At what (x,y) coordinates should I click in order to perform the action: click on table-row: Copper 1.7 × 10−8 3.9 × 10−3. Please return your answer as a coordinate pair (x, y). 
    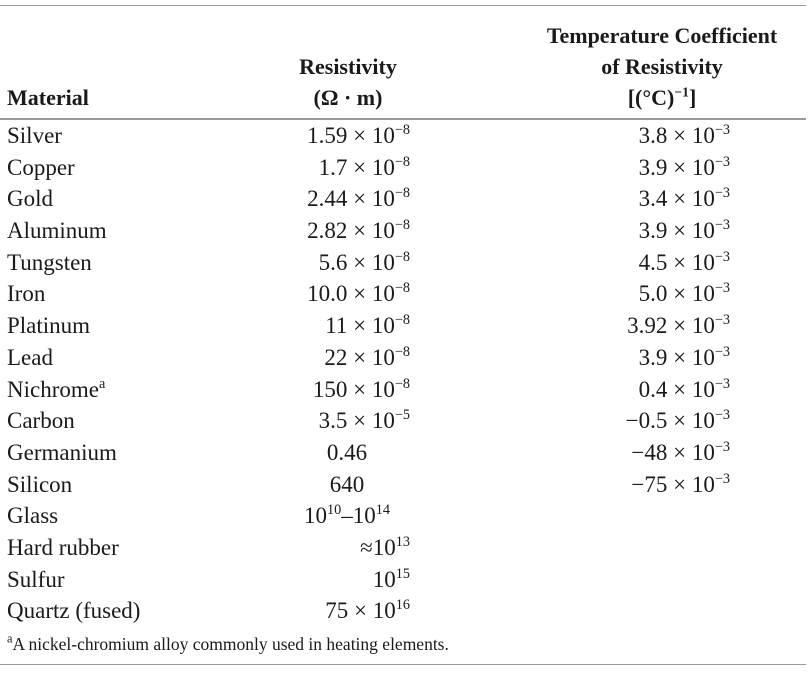
    Looking at the image, I should click on (406, 168).